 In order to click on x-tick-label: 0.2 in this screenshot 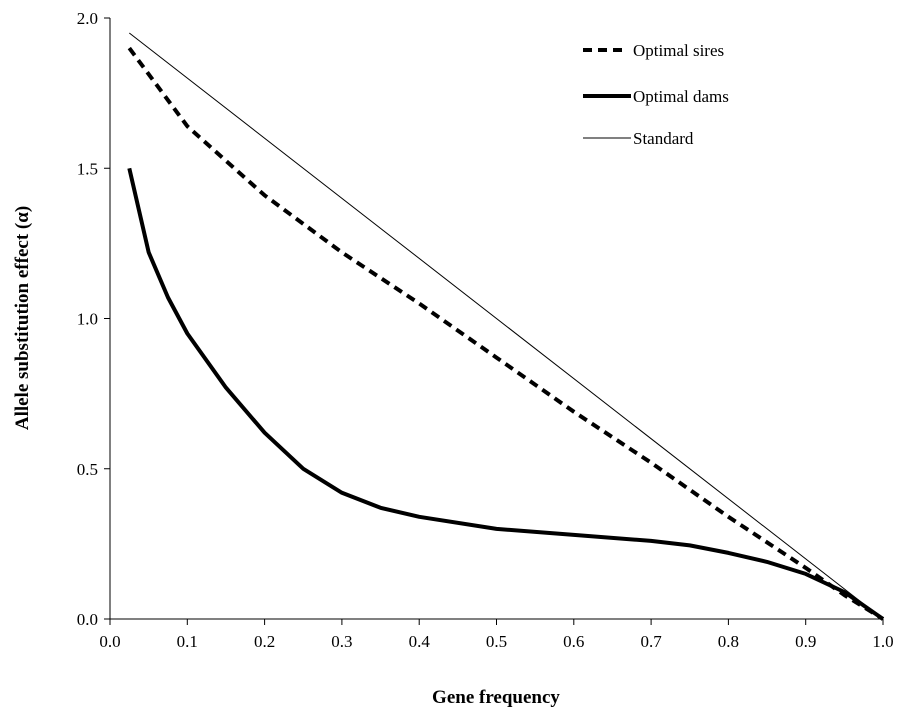, I will do `click(264, 641)`.